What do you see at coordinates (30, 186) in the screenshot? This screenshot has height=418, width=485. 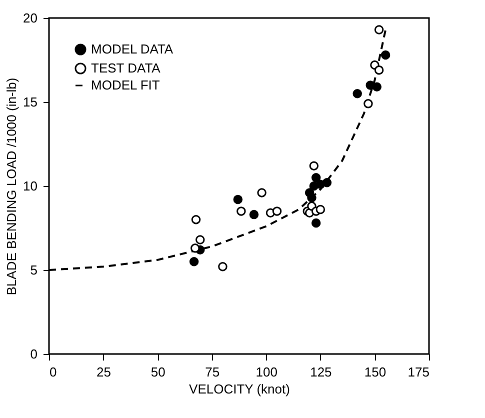 I see `y-tick-label: 10` at bounding box center [30, 186].